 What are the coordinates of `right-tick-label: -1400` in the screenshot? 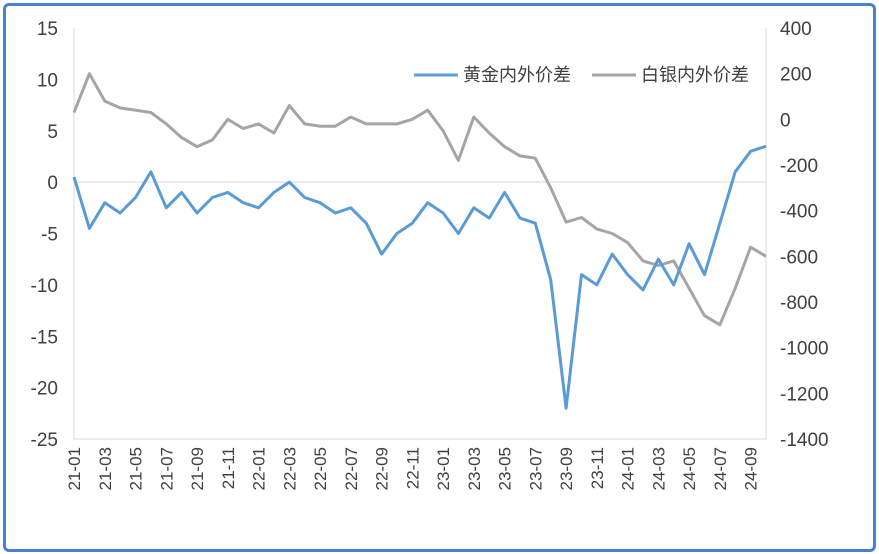 It's located at (804, 440).